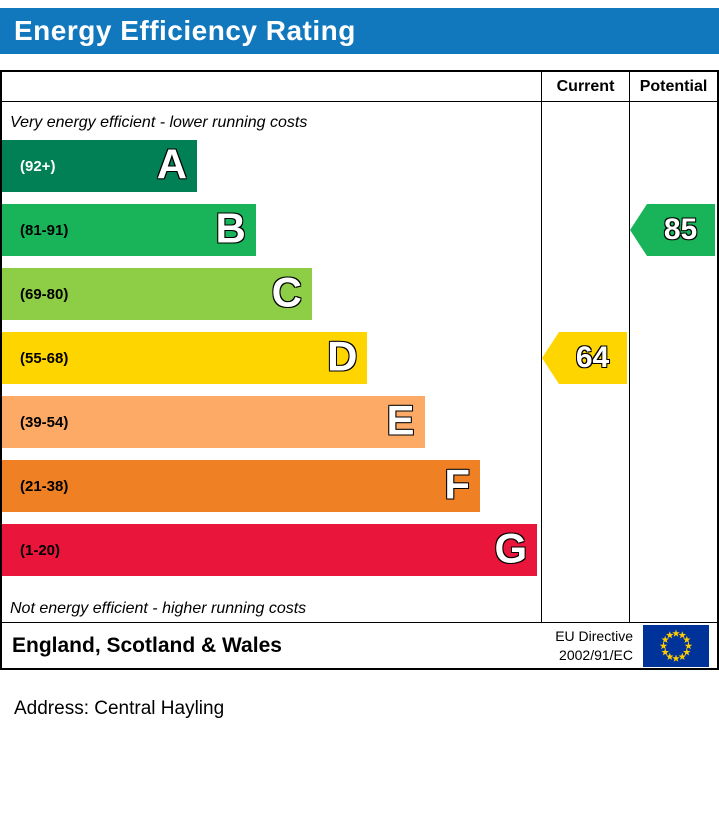 The width and height of the screenshot is (719, 813). I want to click on eu-directive-line1: EU Directive, so click(594, 636).